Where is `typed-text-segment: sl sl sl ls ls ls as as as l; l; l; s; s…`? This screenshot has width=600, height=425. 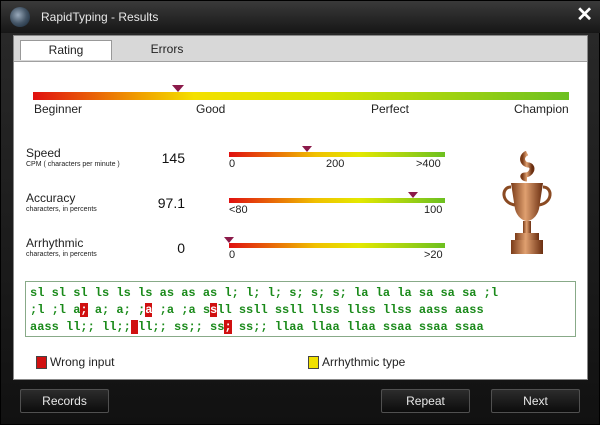
typed-text-segment: sl sl sl ls ls ls as as as l; l; l; s; s… is located at coordinates (264, 293).